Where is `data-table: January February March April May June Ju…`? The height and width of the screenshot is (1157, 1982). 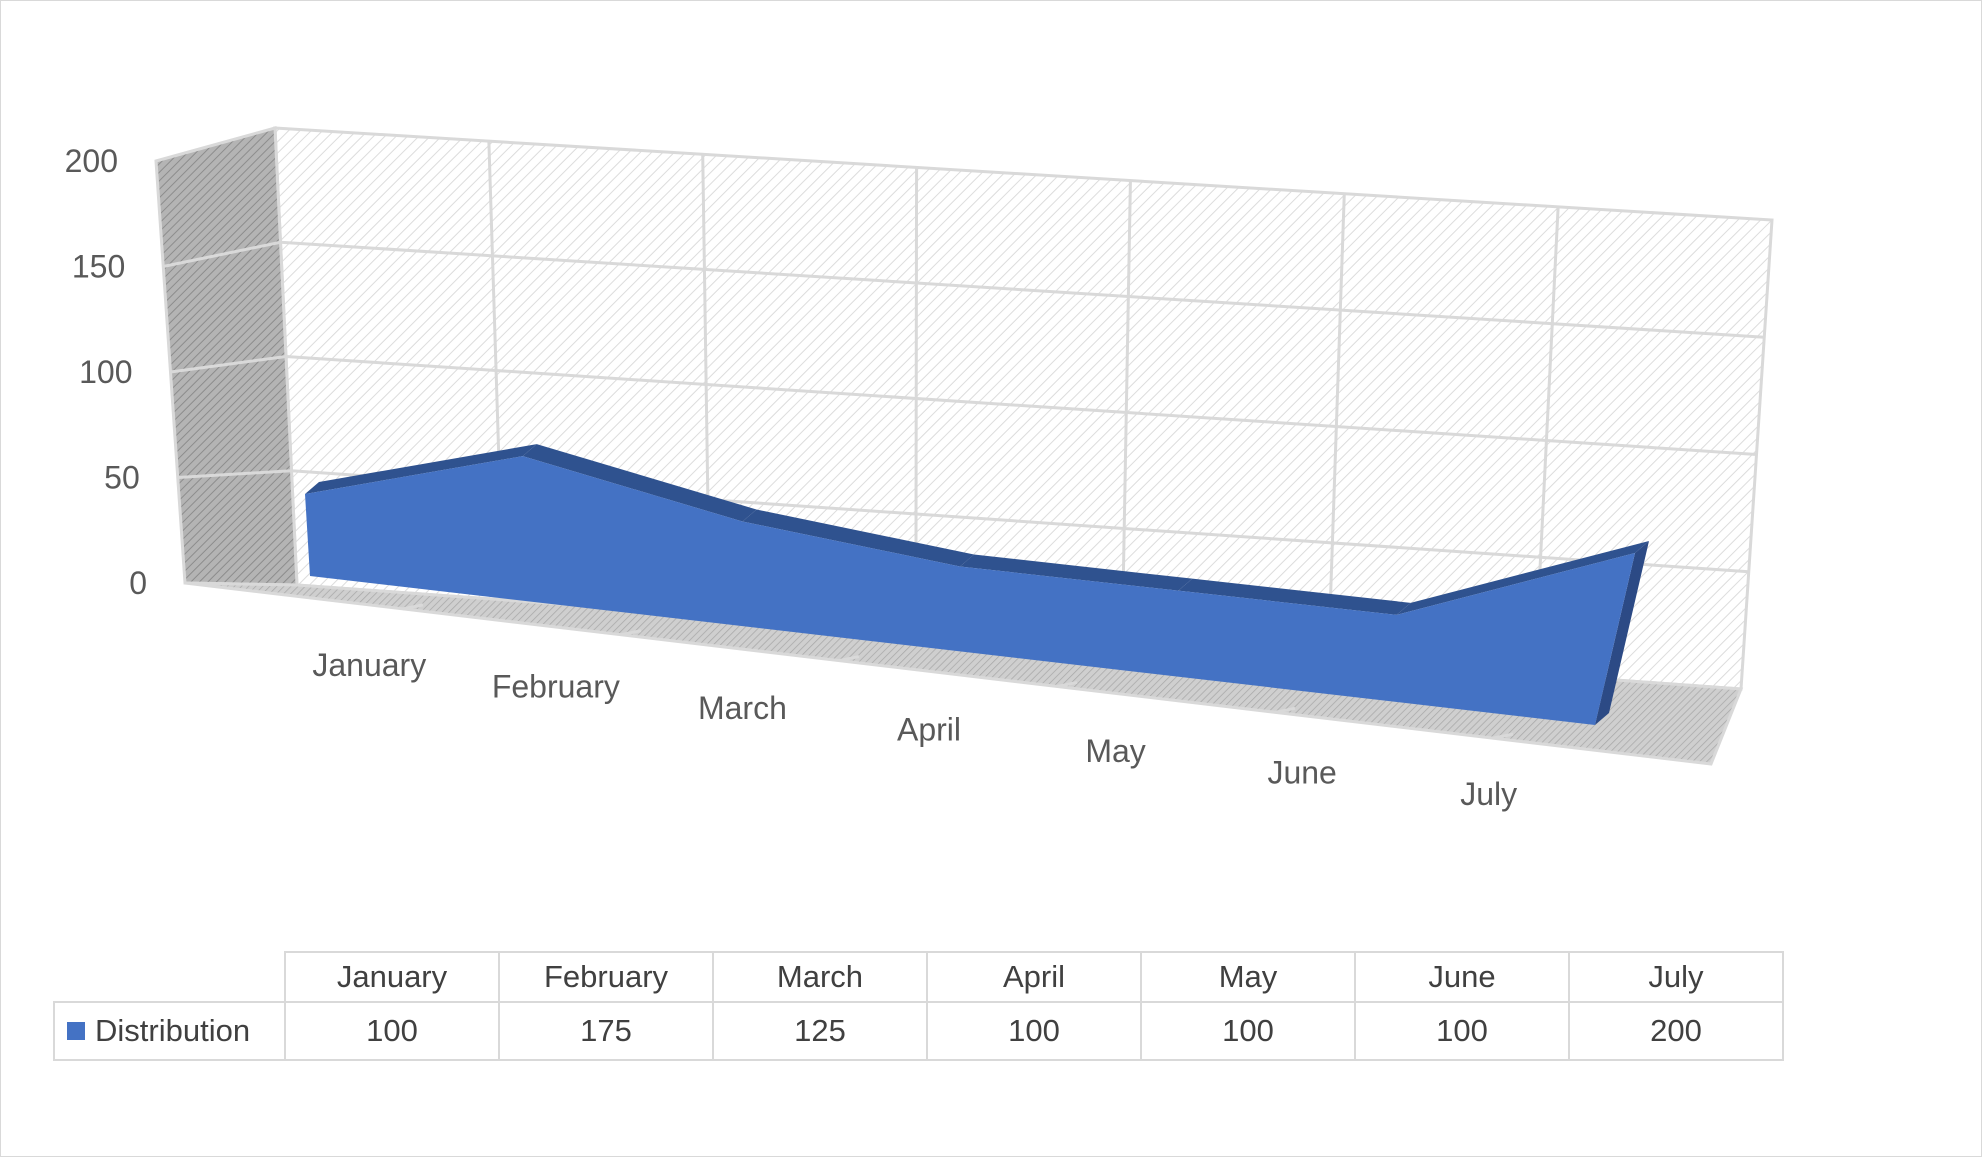 data-table: January February March April May June Ju… is located at coordinates (918, 1006).